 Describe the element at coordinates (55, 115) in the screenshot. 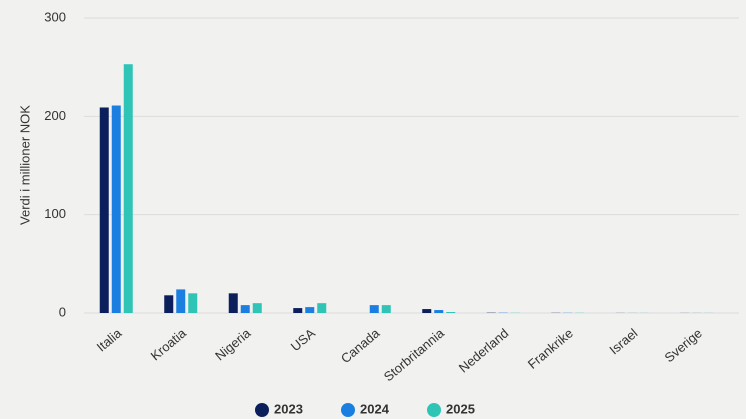

I see `y-tick-label: 200` at that location.